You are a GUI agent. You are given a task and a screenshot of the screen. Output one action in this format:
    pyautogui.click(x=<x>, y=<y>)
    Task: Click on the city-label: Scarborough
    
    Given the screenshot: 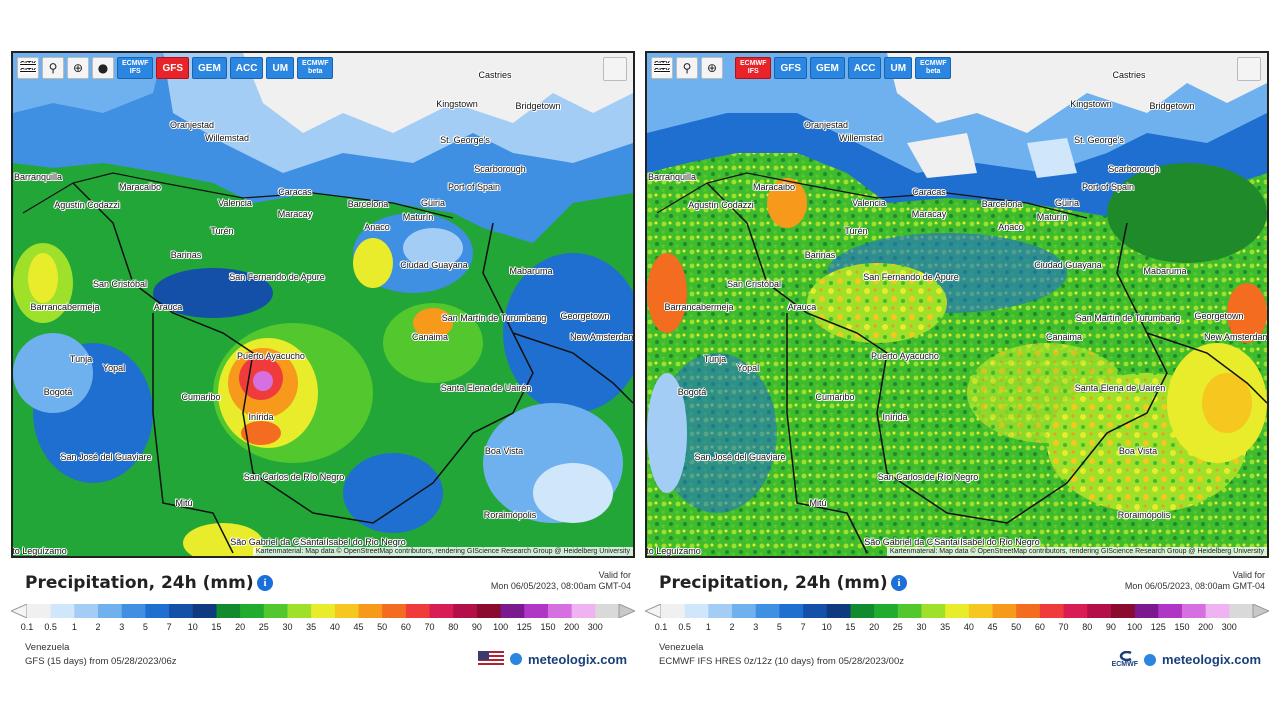 What is the action you would take?
    pyautogui.click(x=1134, y=169)
    